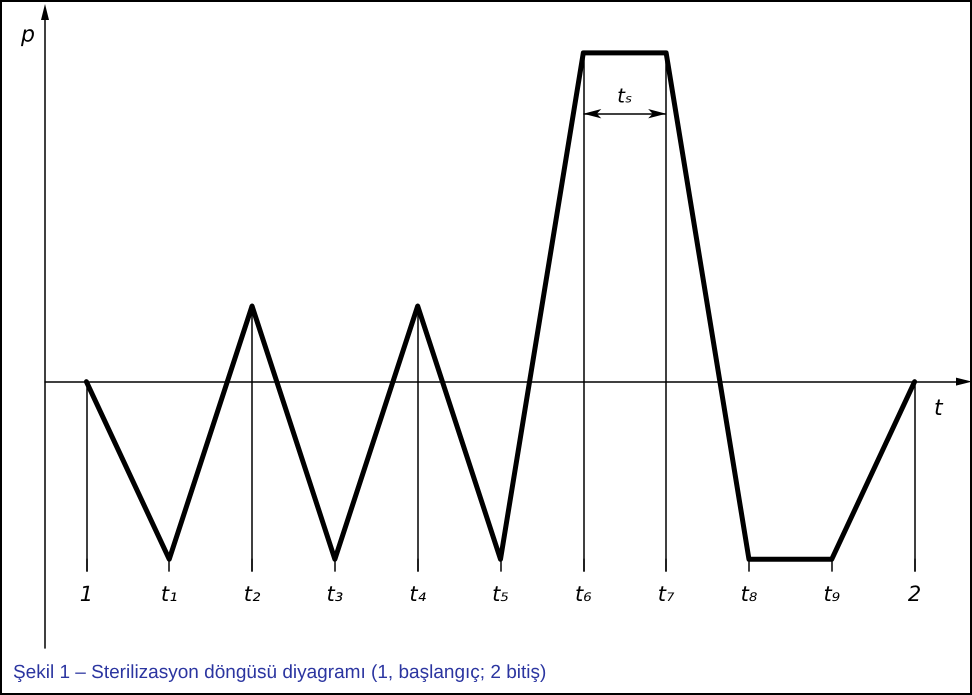 This screenshot has height=695, width=972. Describe the element at coordinates (749, 594) in the screenshot. I see `x-tick-label: t₈` at that location.